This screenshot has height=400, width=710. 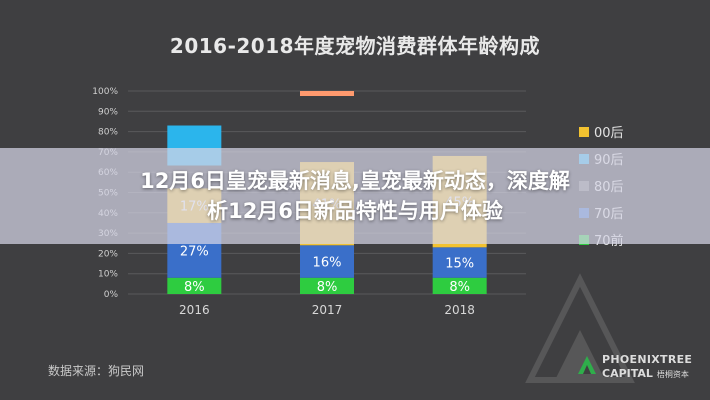 I want to click on headline-line1: 12月6日皇宠最新消息,皇宠最新动态，深度解, so click(x=355, y=181).